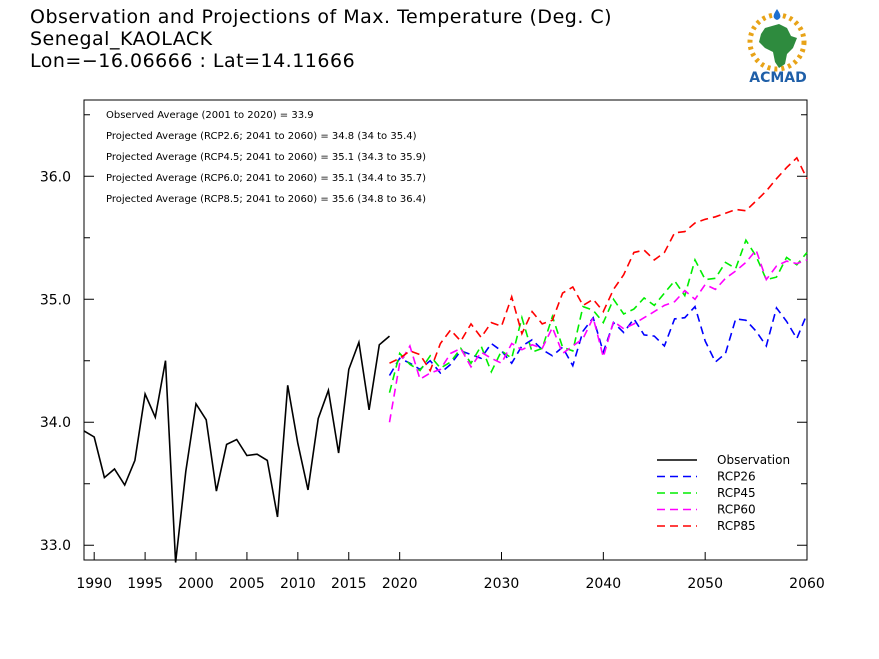 The image size is (879, 659). Describe the element at coordinates (777, 14) in the screenshot. I see `water-drop-icon` at that location.